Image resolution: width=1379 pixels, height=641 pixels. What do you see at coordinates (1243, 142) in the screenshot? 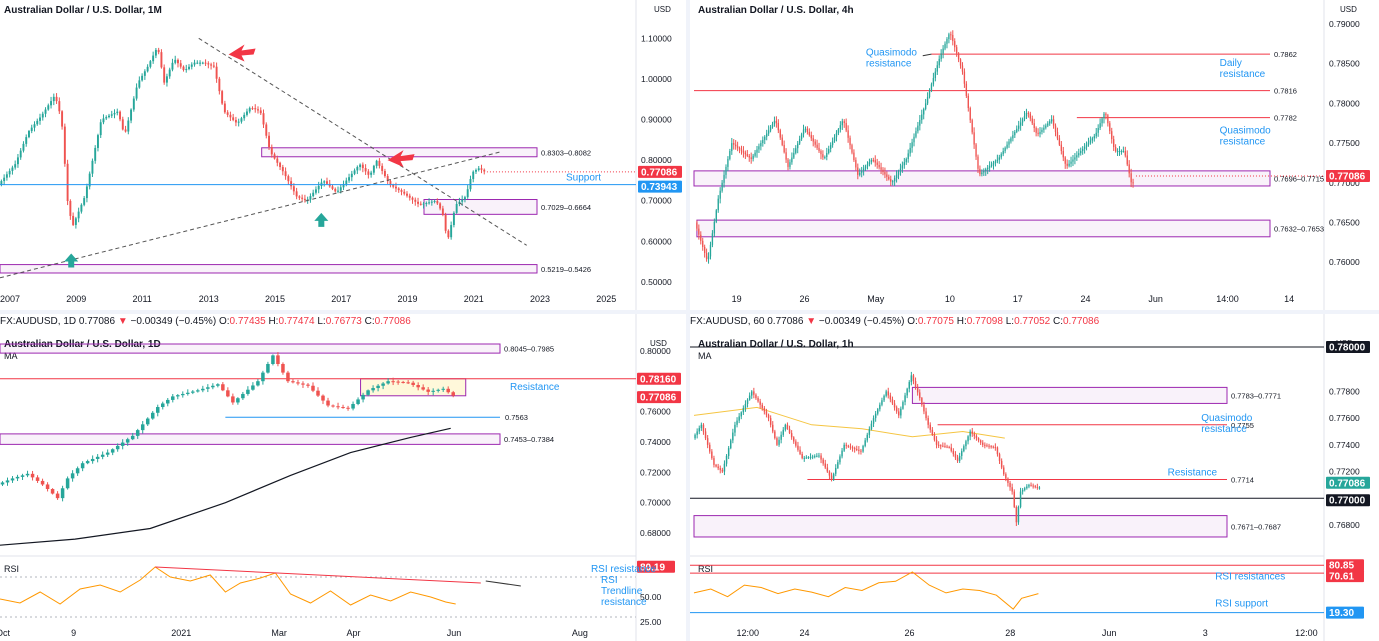
I see `annotation-text: resistance` at bounding box center [1243, 142].